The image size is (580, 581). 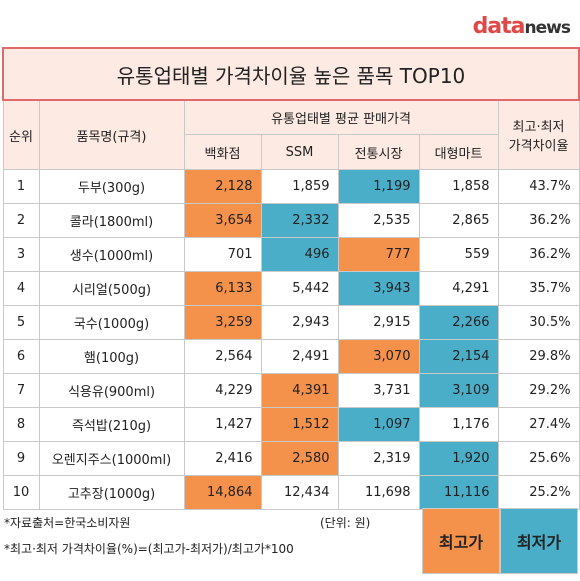 What do you see at coordinates (21, 134) in the screenshot?
I see `header-cell: 순위` at bounding box center [21, 134].